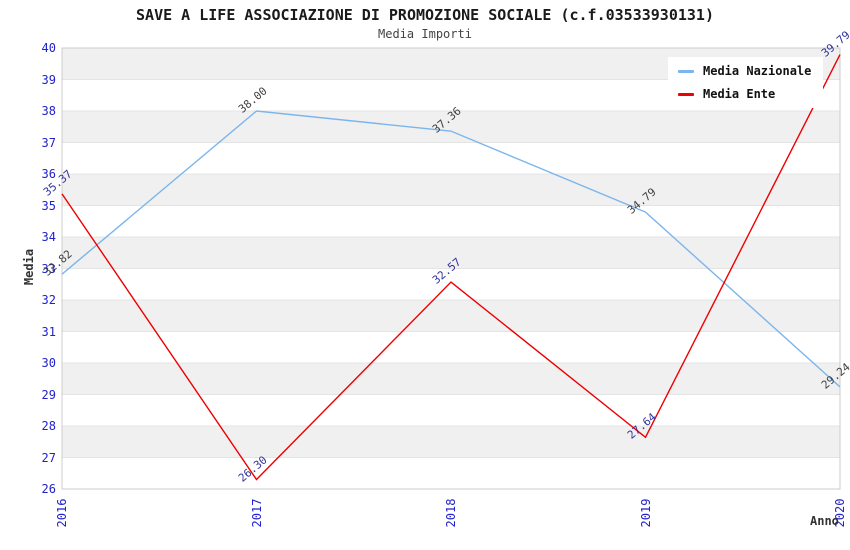  I want to click on x-tick-label: 2016, so click(62, 513).